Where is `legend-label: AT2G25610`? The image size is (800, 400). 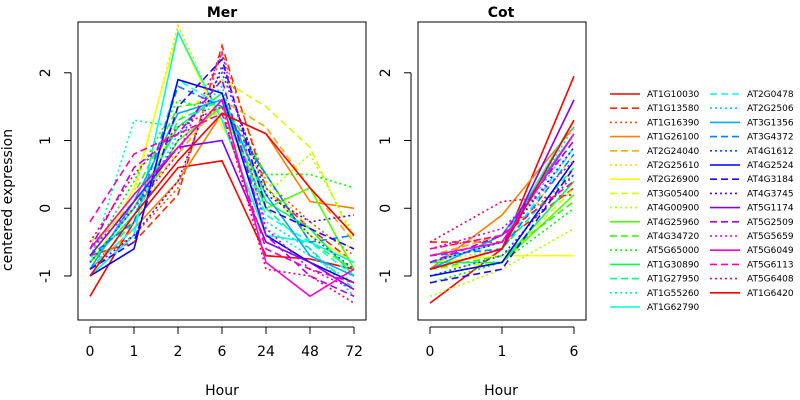
legend-label: AT2G25610 is located at coordinates (673, 166).